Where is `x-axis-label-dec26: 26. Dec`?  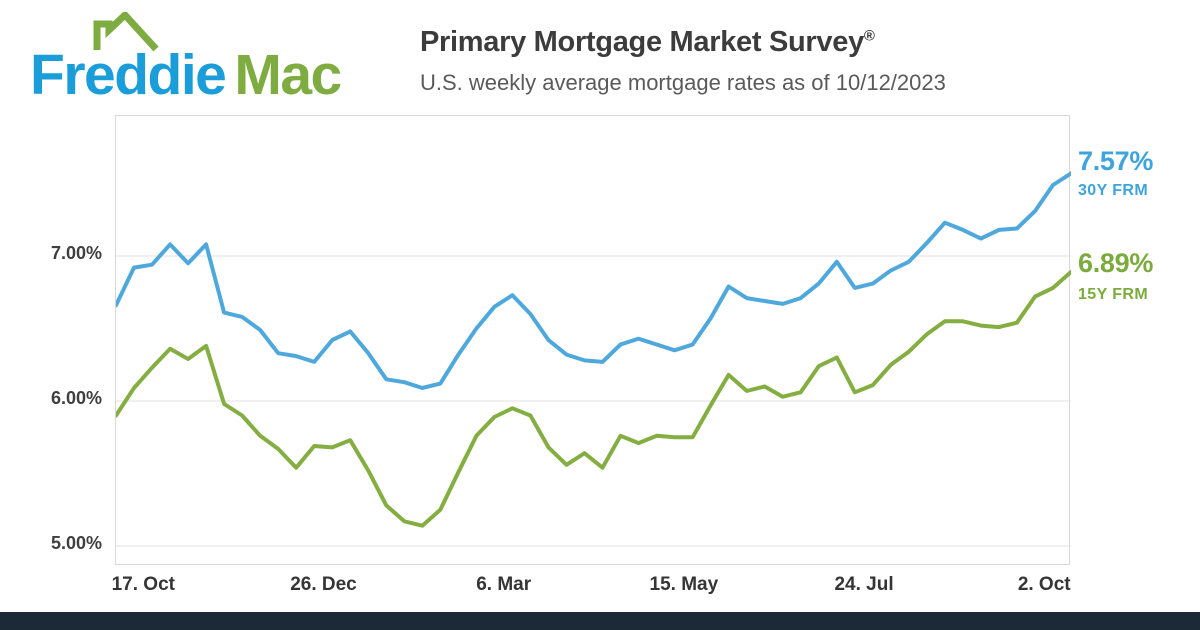 x-axis-label-dec26: 26. Dec is located at coordinates (323, 584).